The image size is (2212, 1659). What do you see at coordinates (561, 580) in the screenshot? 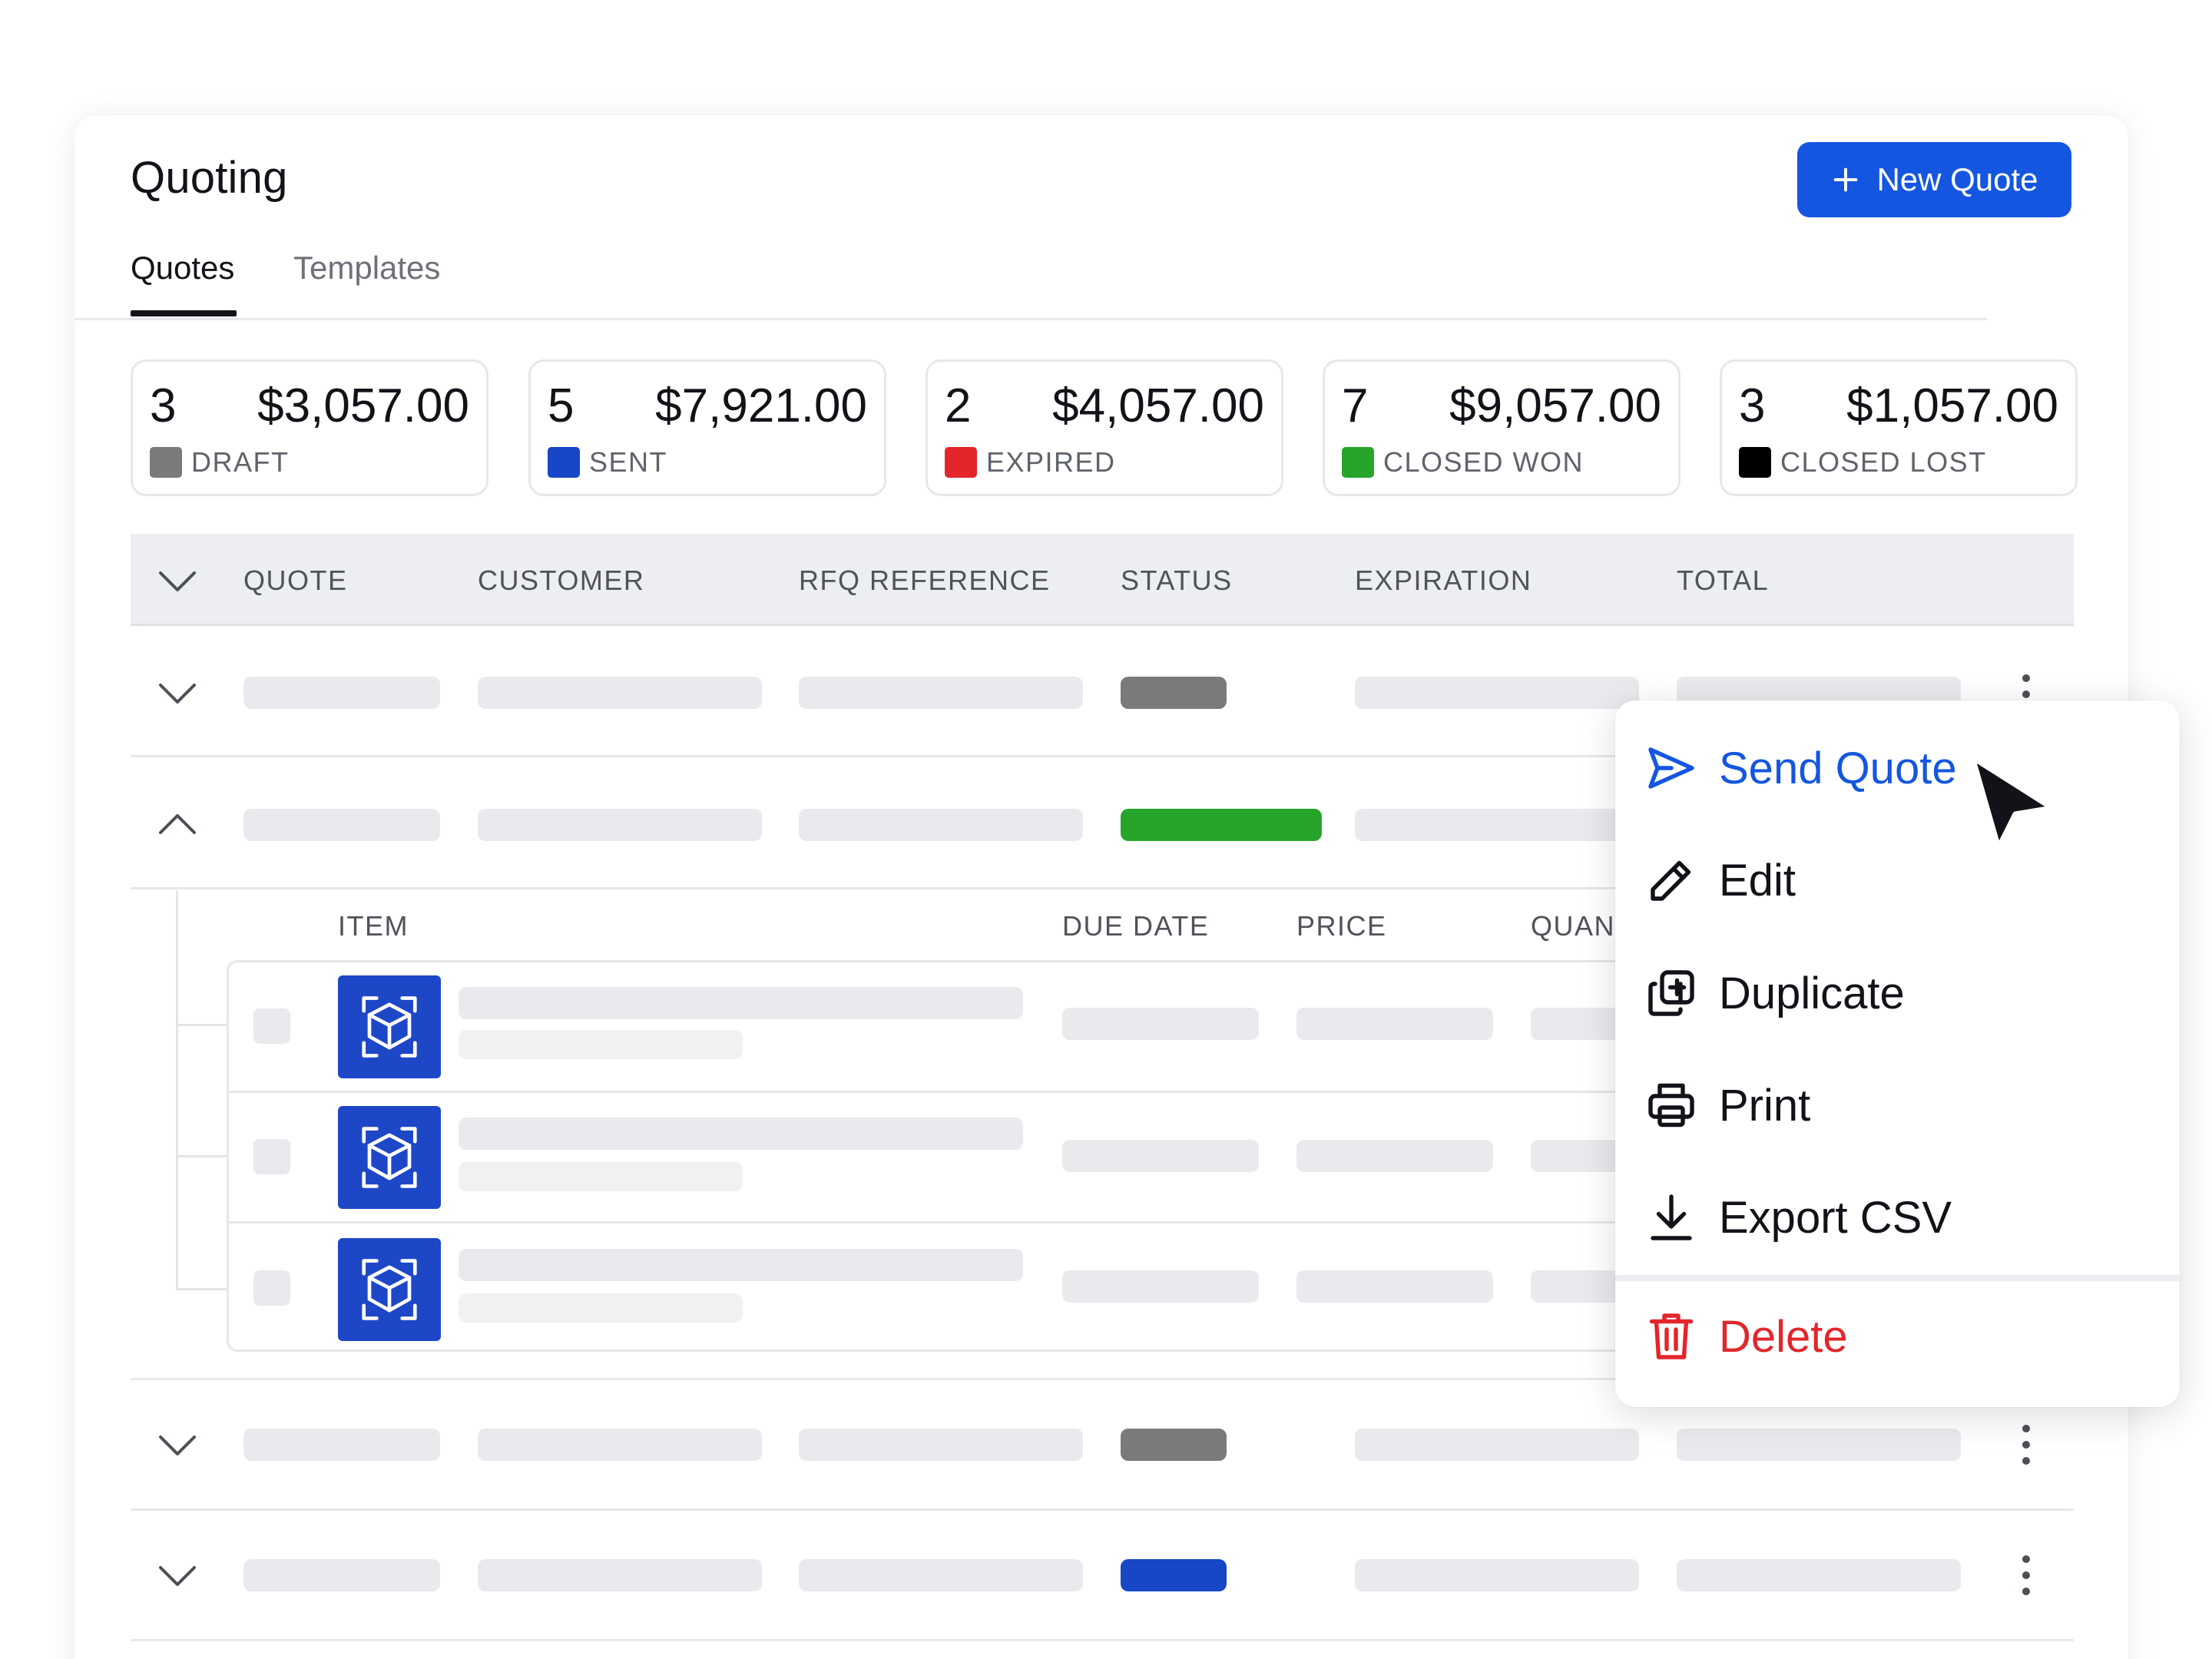
I see `column-header-customer: CUSTOMER` at bounding box center [561, 580].